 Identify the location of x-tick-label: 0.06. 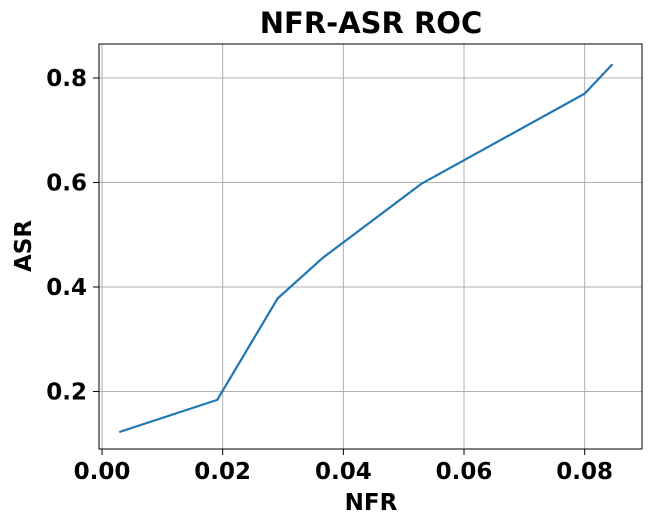
(464, 472).